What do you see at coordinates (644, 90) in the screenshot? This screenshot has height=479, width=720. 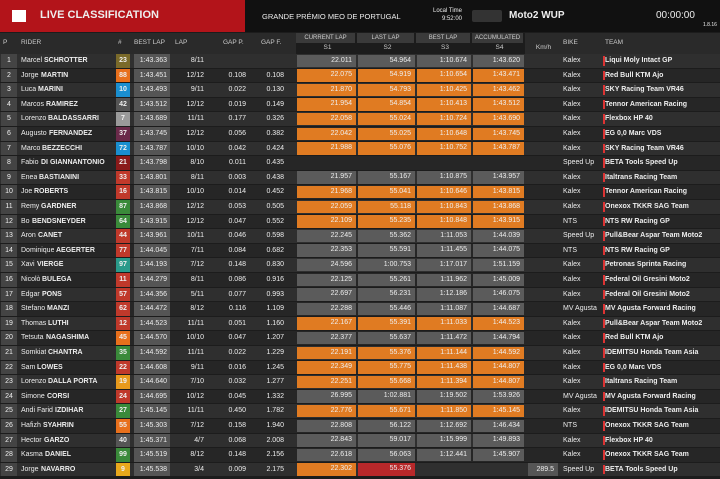 I see `team: SKY Racing Team VR46` at bounding box center [644, 90].